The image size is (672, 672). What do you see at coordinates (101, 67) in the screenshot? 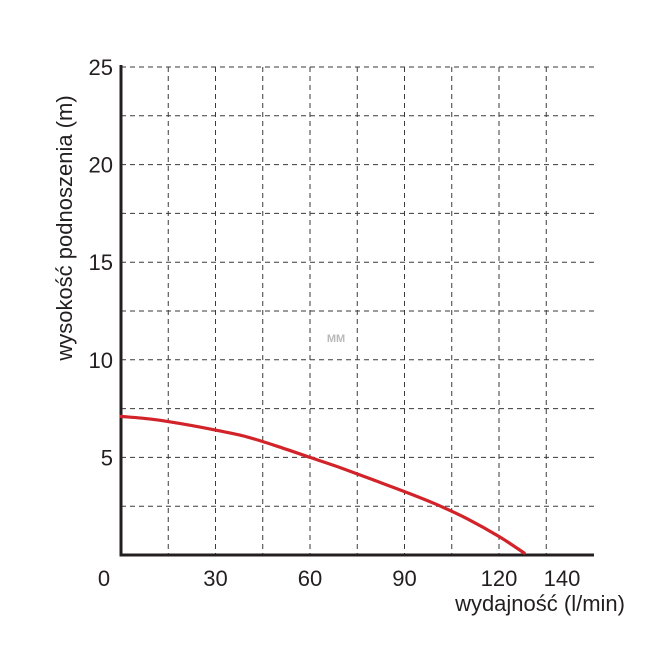
I see `y-tick-label: 25` at bounding box center [101, 67].